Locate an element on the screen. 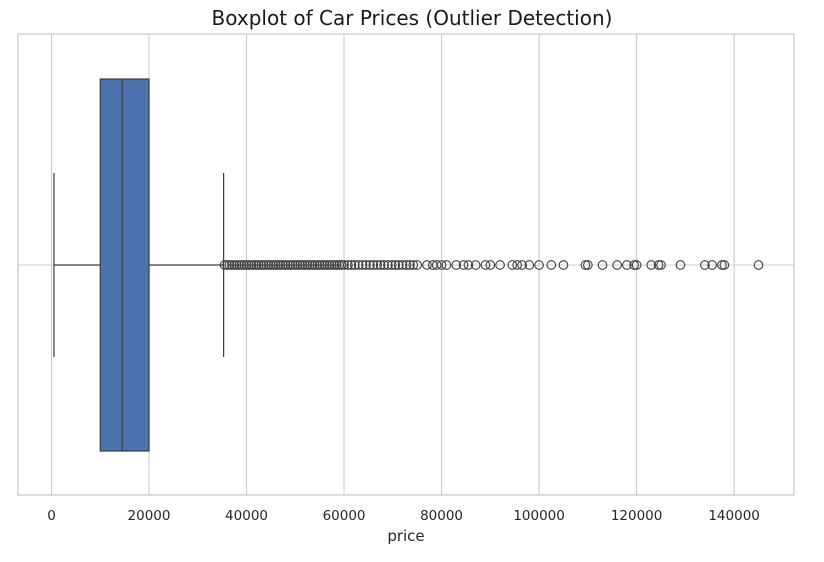  x-tick-label: 20000 is located at coordinates (149, 516).